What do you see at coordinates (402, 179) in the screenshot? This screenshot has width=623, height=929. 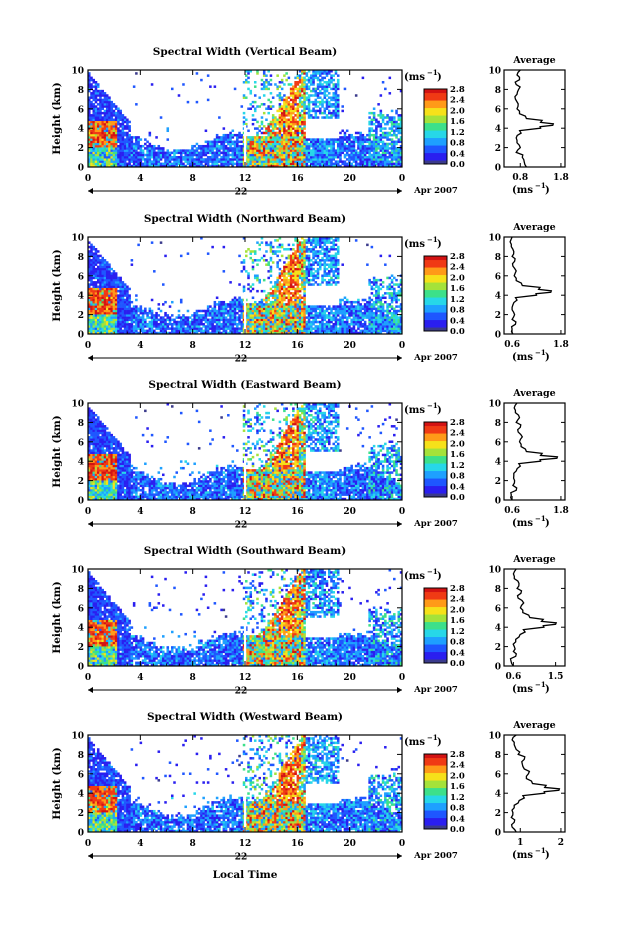 I see `x-tick-label: 0` at bounding box center [402, 179].